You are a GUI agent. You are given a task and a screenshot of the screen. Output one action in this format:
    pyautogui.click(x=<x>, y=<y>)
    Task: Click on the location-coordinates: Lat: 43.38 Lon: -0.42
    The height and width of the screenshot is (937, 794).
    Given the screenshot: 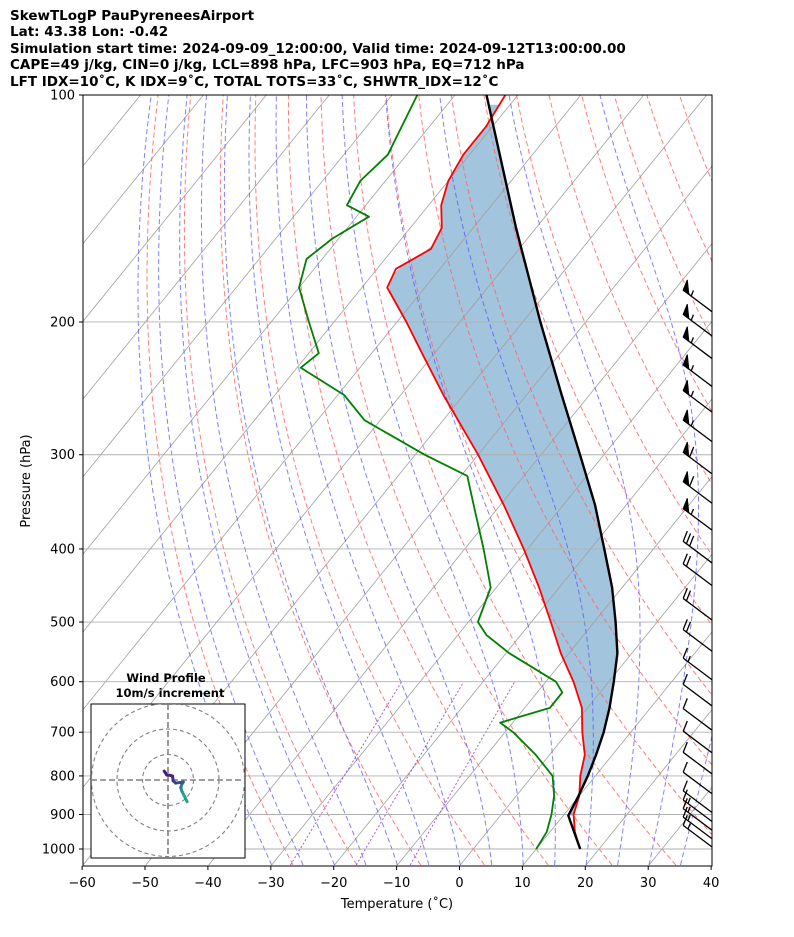 What is the action you would take?
    pyautogui.click(x=89, y=32)
    